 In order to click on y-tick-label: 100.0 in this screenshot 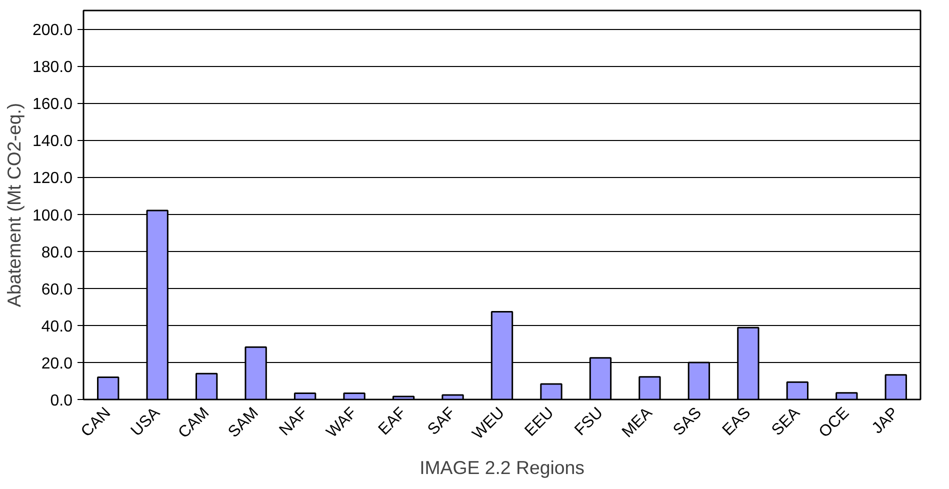, I will do `click(52, 215)`.